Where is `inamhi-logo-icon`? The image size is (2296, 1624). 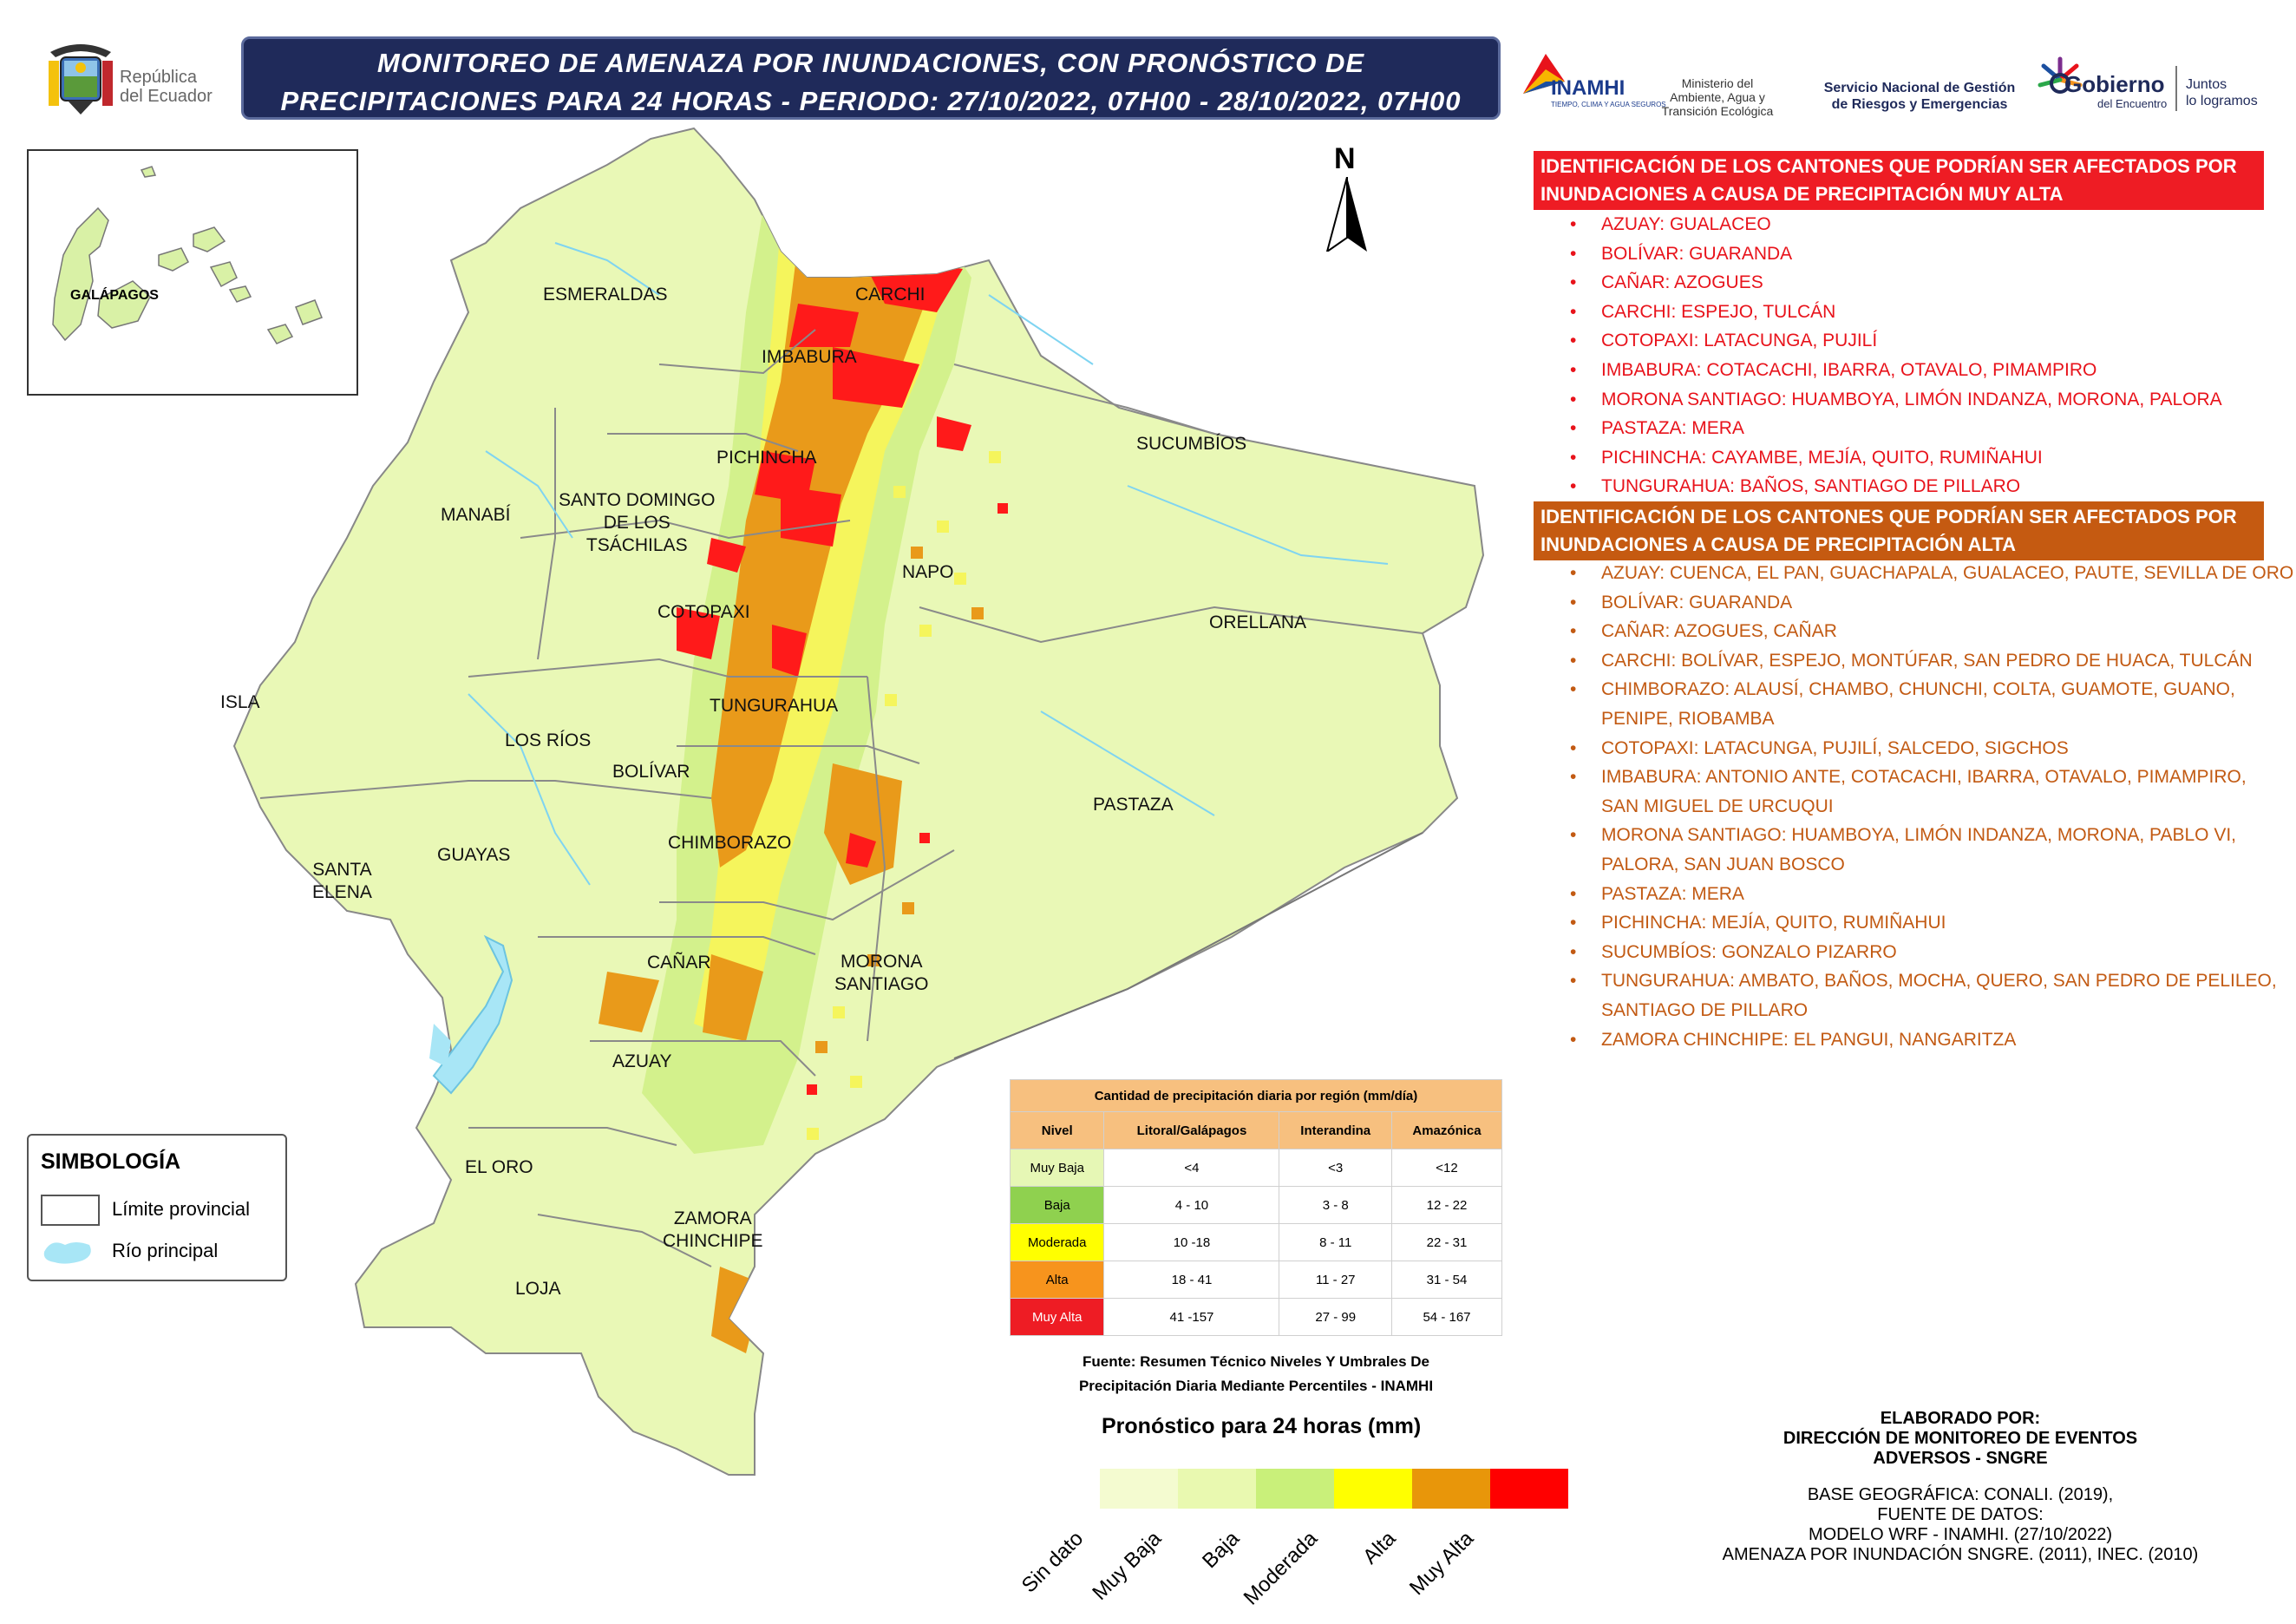
inamhi-logo-icon is located at coordinates (1544, 74).